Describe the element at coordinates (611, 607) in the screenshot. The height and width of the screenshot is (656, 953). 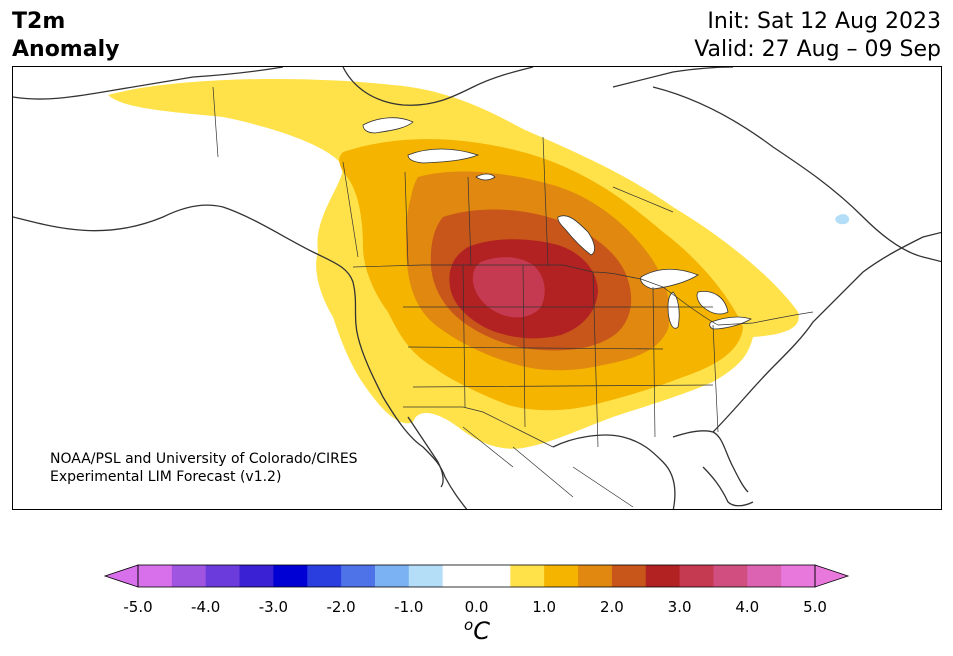
I see `colorbar-tick-label: 2.0` at that location.